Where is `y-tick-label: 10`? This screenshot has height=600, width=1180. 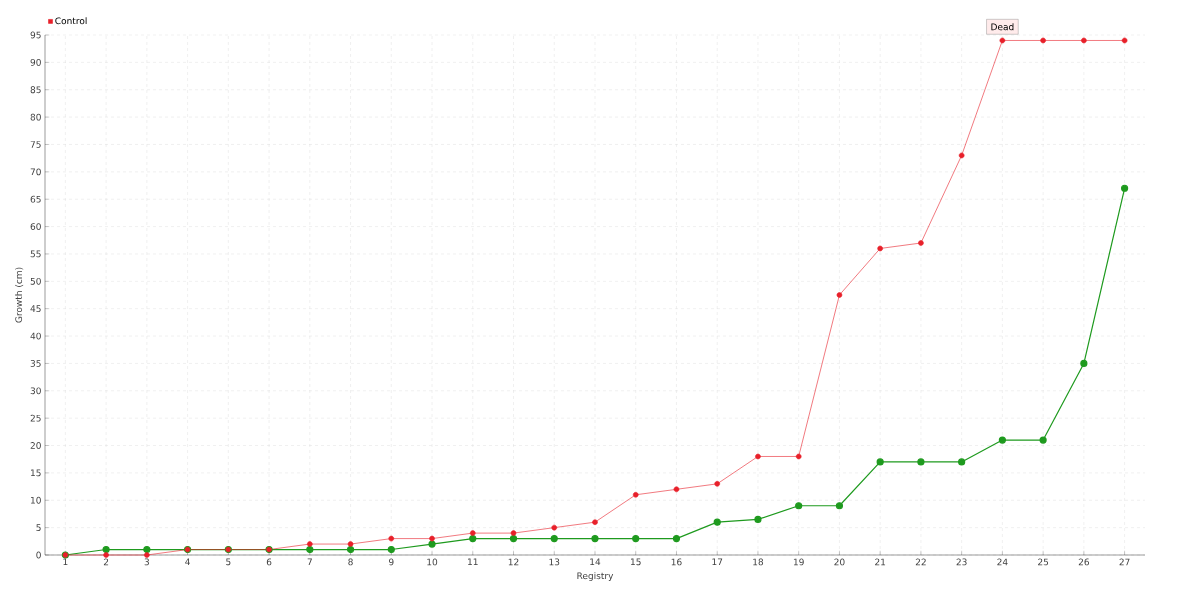
y-tick-label: 10 is located at coordinates (36, 500).